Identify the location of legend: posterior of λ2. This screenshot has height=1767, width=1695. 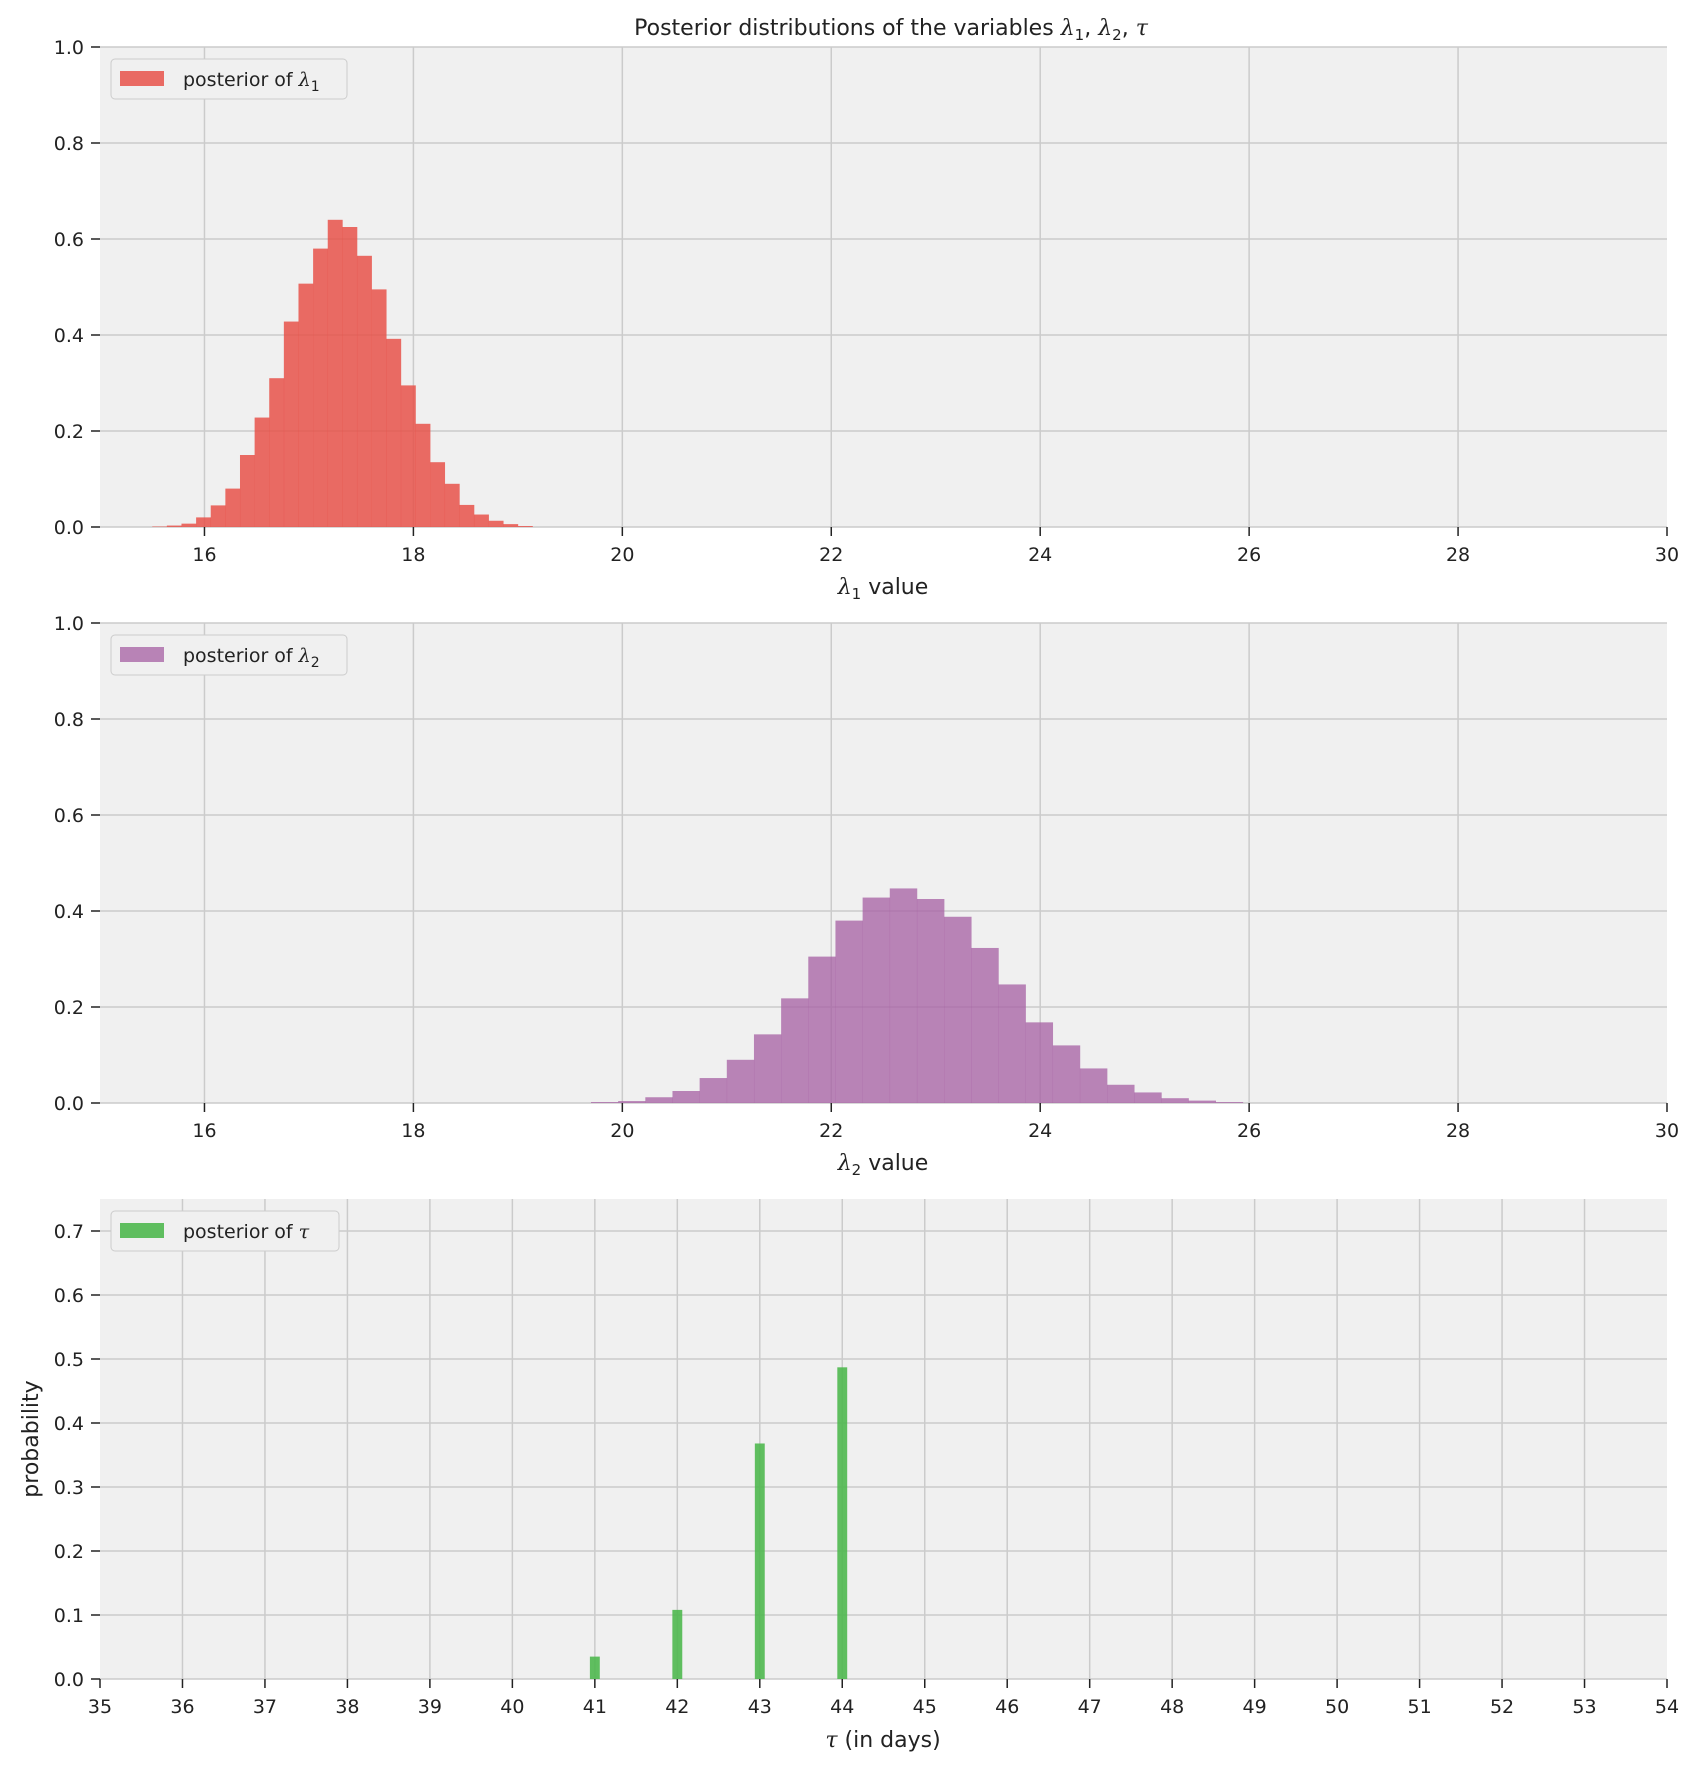
(229, 655).